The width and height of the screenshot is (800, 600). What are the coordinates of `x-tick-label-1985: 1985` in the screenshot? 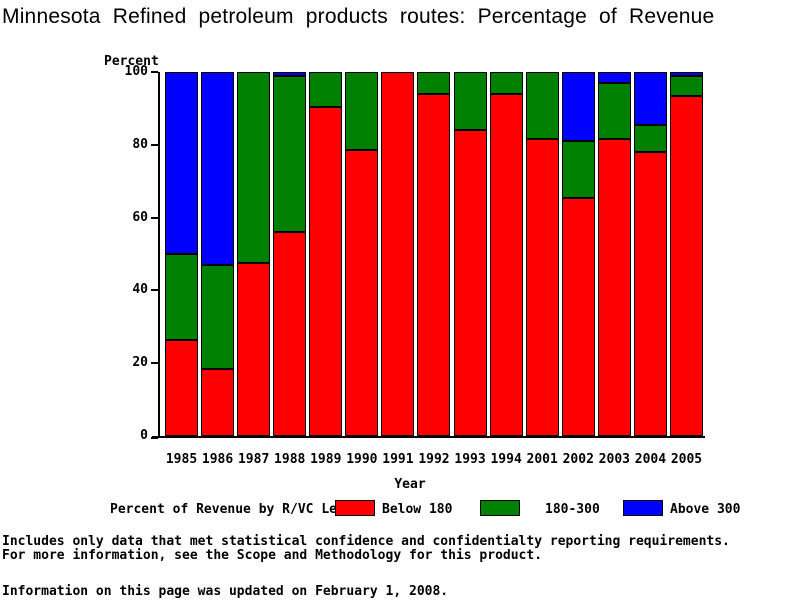 It's located at (181, 459).